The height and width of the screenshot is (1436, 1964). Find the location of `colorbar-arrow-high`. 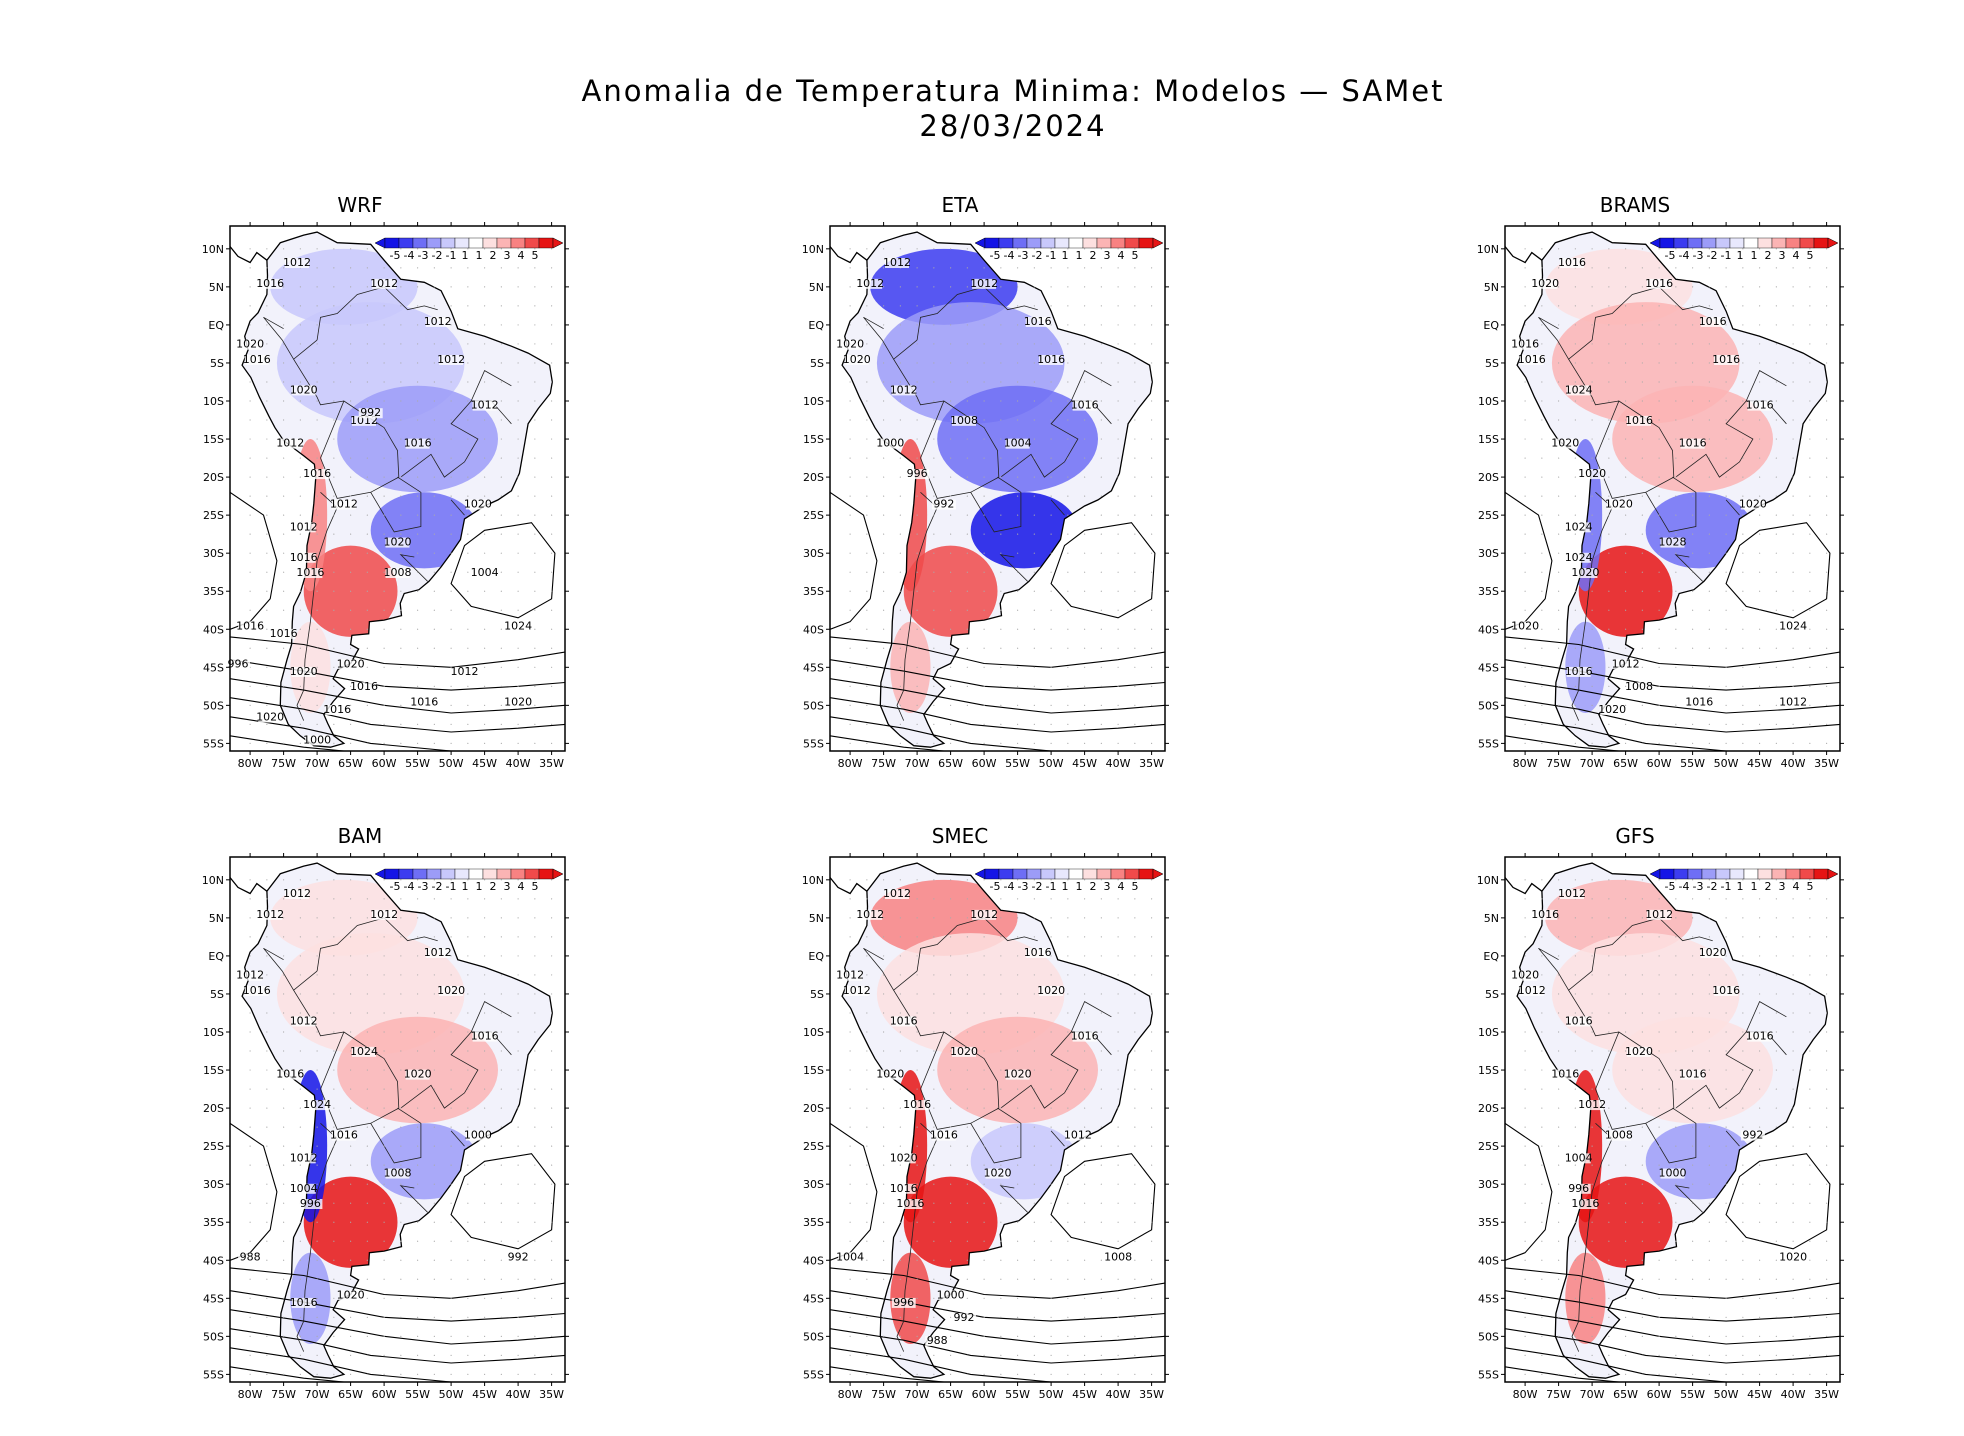

colorbar-arrow-high is located at coordinates (1158, 243).